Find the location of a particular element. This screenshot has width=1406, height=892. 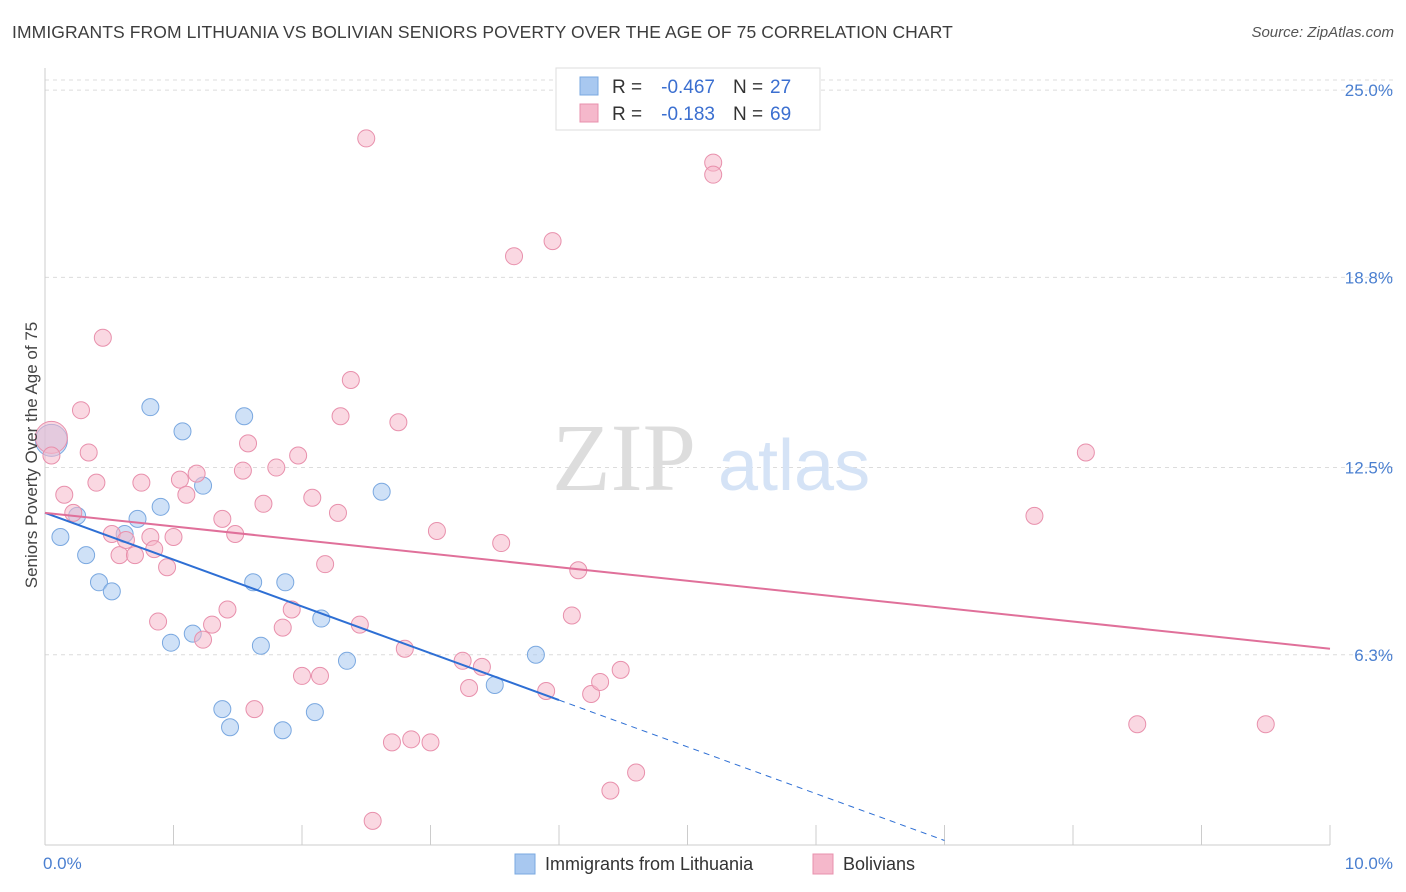

y-tick-label-3: 25.0% is located at coordinates (1369, 90).